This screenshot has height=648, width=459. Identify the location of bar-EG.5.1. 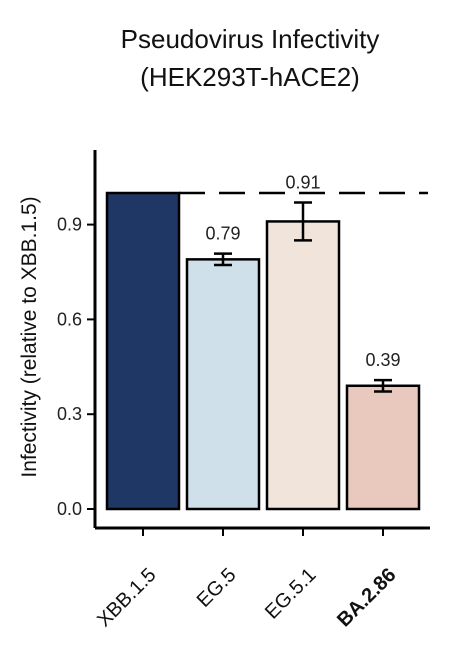
(303, 365).